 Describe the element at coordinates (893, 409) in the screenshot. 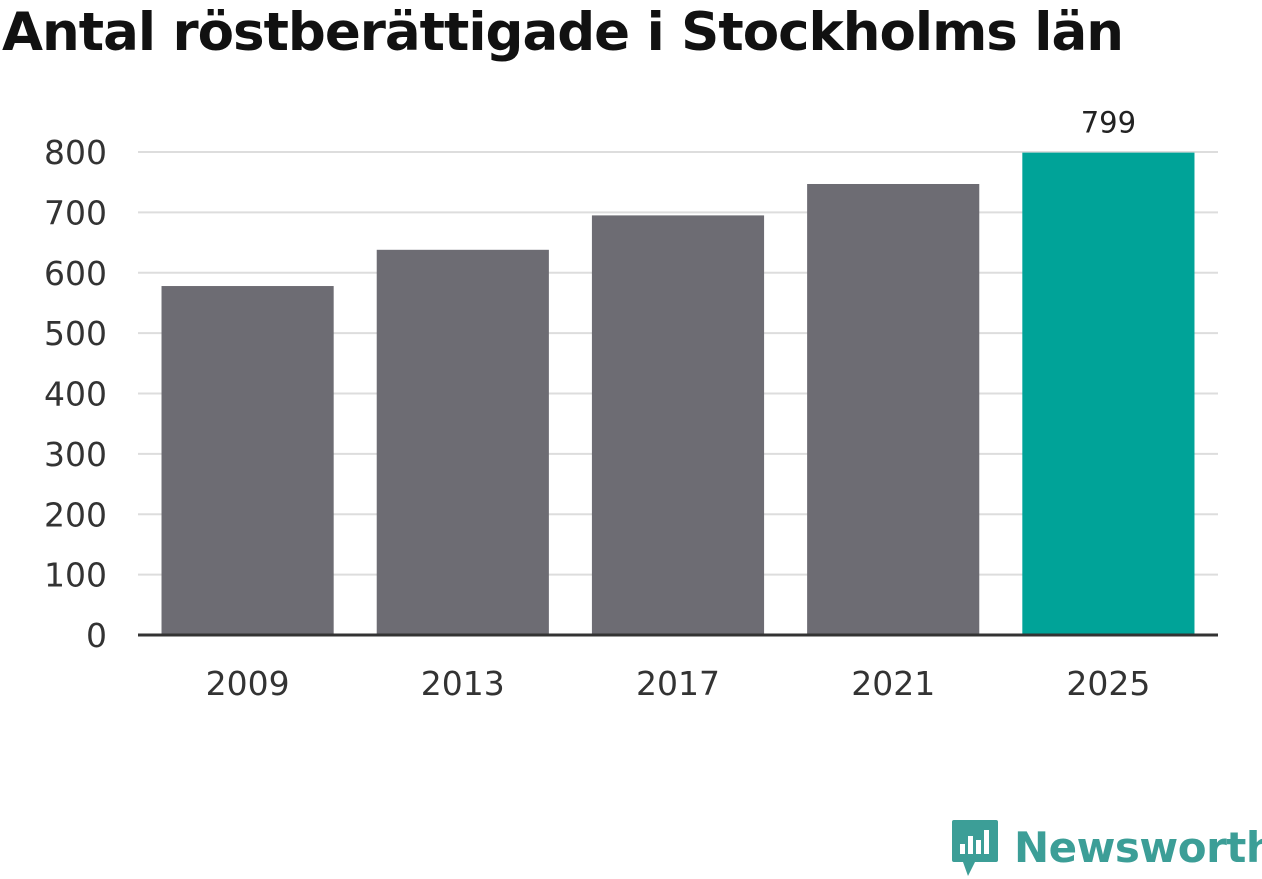

I see `bar-2021` at that location.